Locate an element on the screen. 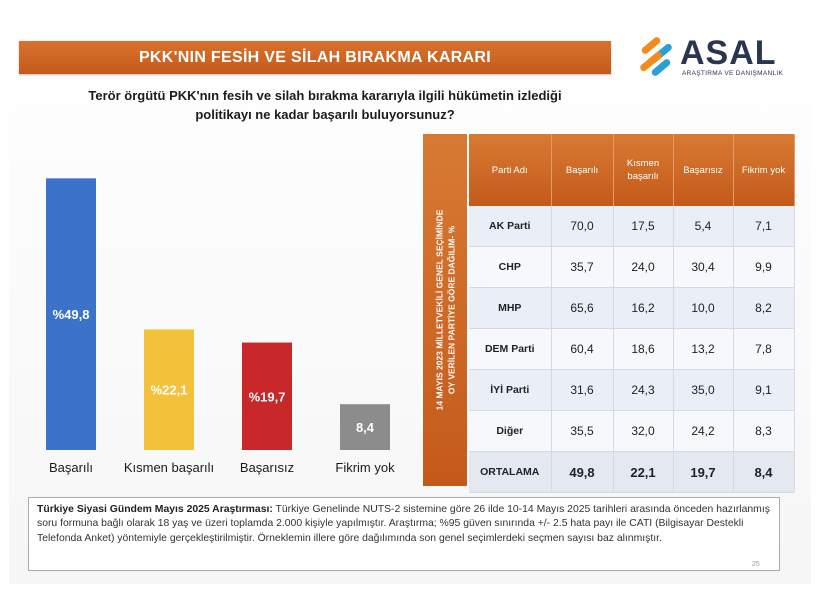  average-cell: 19,7 is located at coordinates (703, 472).